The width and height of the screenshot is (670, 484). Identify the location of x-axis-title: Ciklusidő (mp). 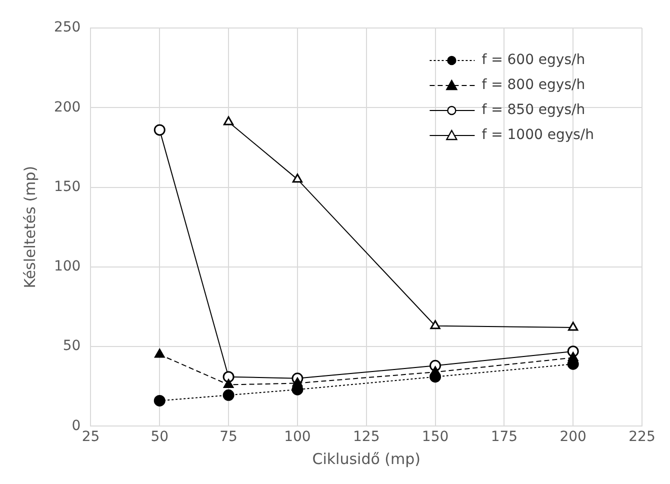
(366, 459).